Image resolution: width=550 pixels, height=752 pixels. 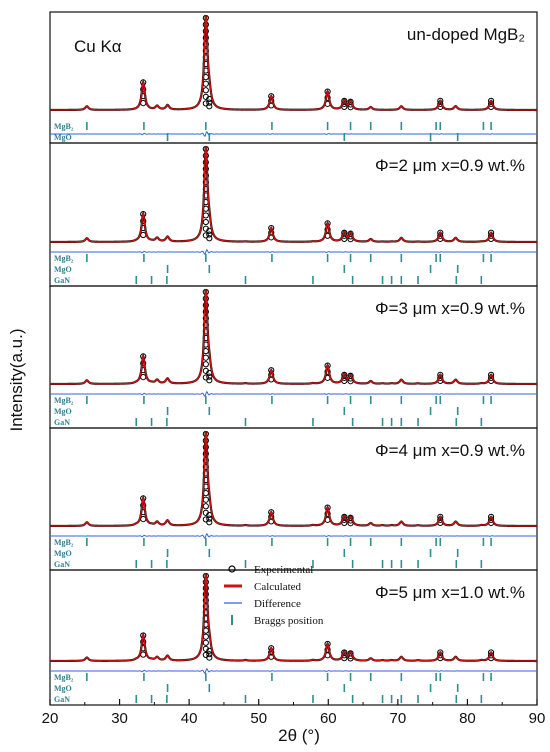 I want to click on legend-item: Experimental, so click(x=270, y=570).